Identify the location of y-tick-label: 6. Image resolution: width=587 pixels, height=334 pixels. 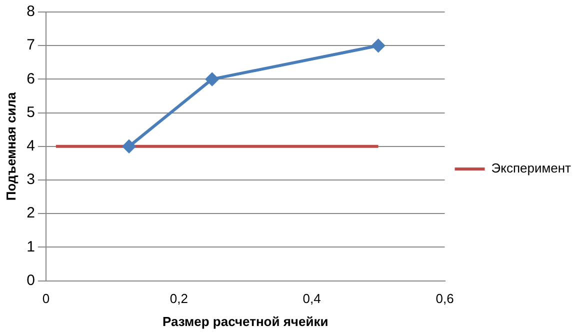
(30, 79).